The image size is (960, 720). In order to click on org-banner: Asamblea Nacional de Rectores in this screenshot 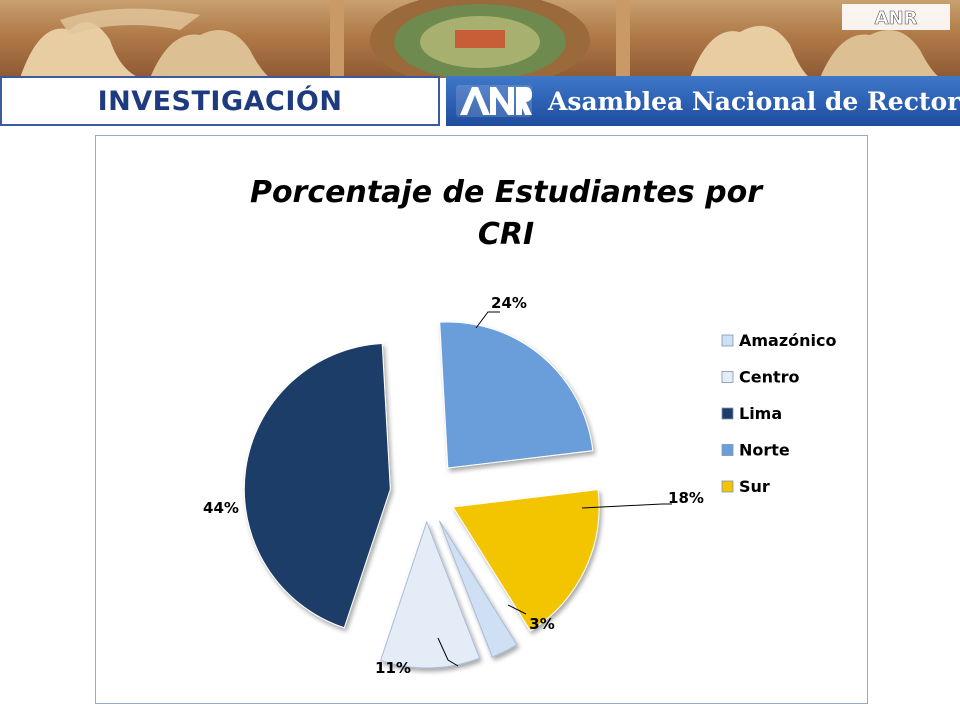, I will do `click(703, 101)`.